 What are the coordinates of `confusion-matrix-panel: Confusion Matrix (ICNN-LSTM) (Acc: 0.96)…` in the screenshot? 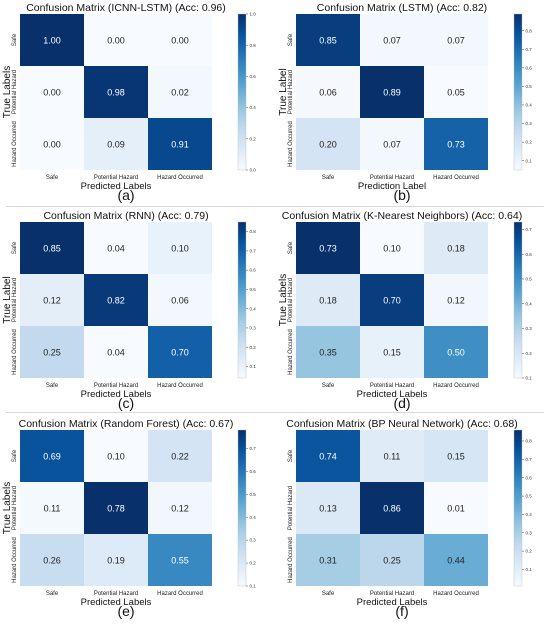 It's located at (129, 102).